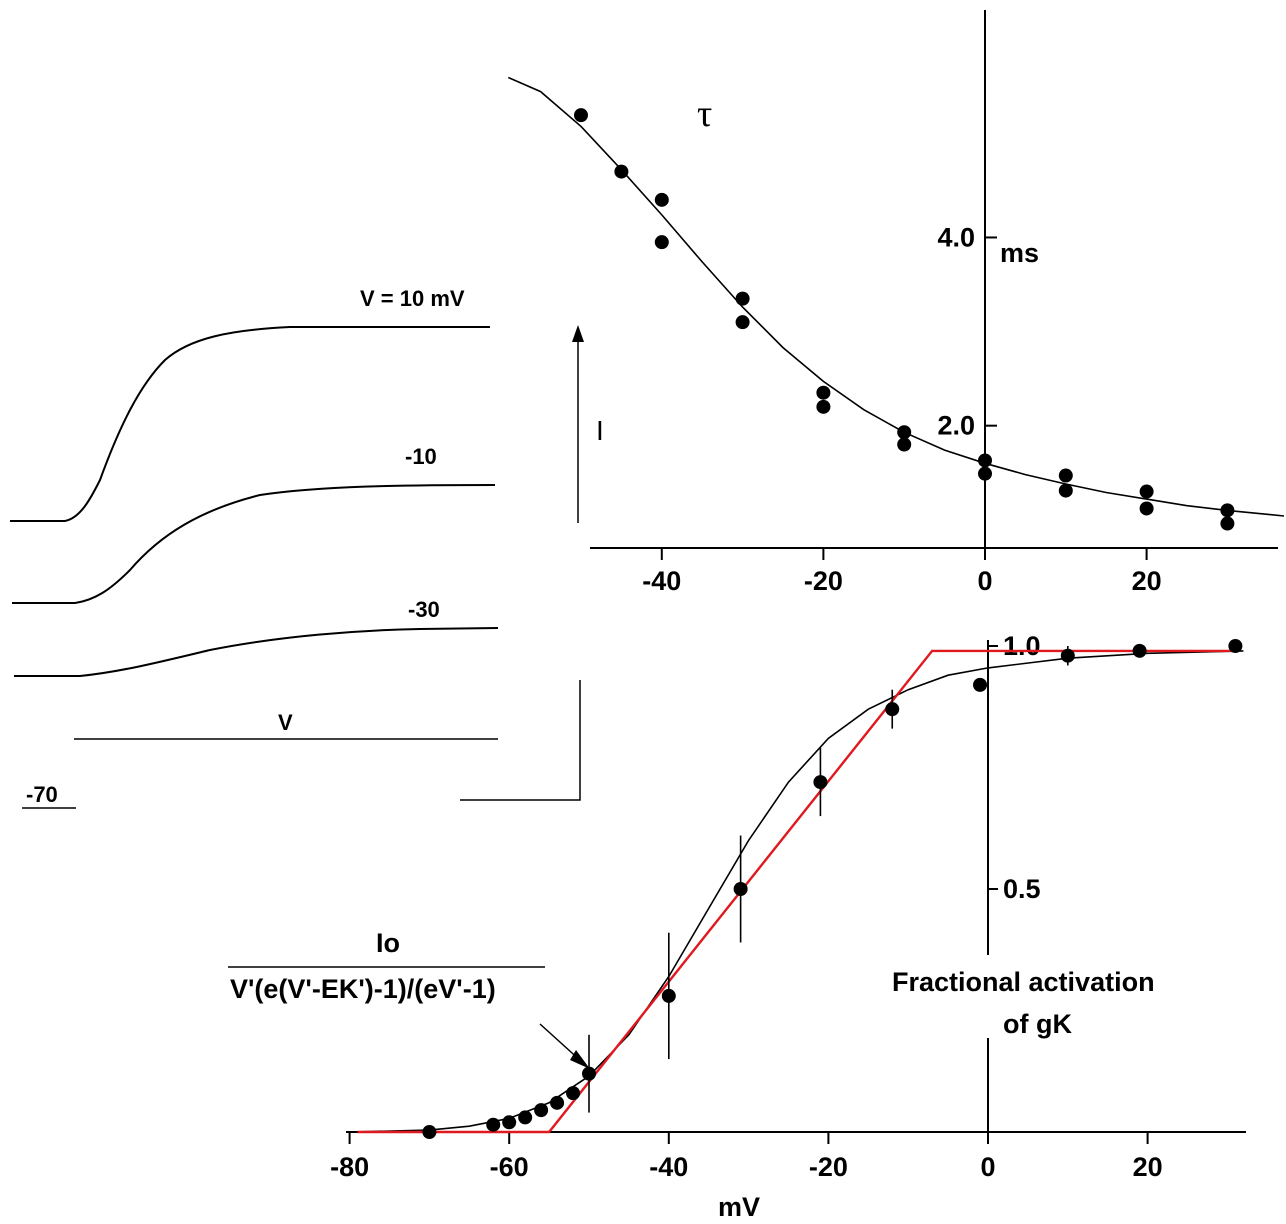  I want to click on activation-y-tick-label: 0.5, so click(1022, 889).